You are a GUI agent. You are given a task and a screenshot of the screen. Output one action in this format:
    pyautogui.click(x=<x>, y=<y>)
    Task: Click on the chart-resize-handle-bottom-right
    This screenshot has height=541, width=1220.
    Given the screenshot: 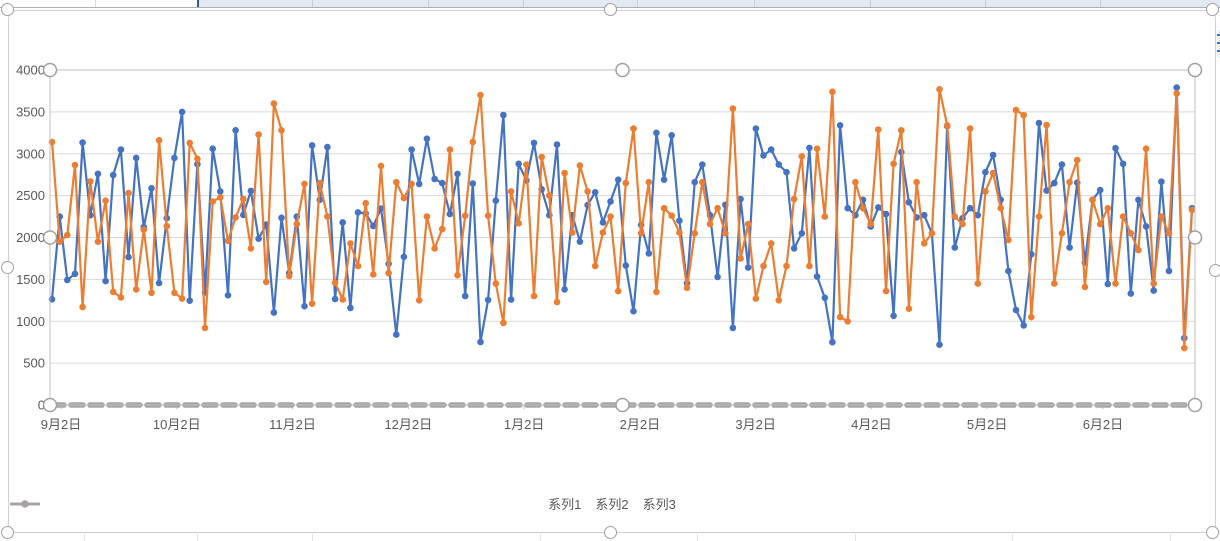 What is the action you would take?
    pyautogui.click(x=1212, y=532)
    